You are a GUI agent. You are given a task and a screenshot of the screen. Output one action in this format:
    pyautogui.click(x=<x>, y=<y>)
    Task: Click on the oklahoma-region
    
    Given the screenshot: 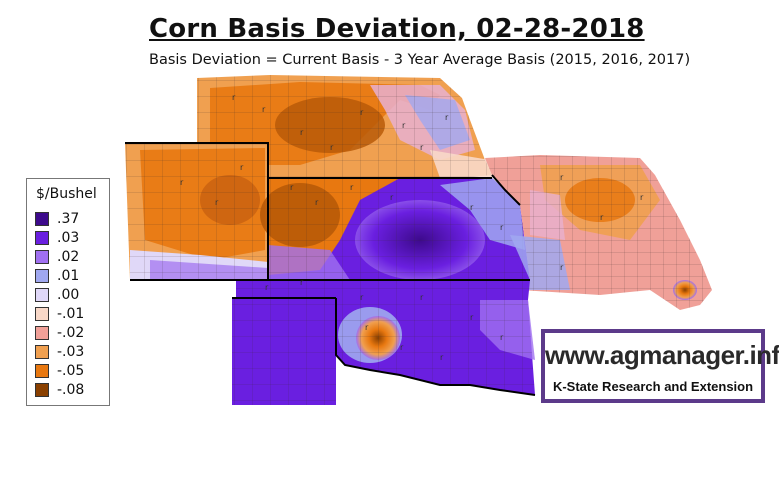 What is the action you would take?
    pyautogui.click(x=385, y=337)
    